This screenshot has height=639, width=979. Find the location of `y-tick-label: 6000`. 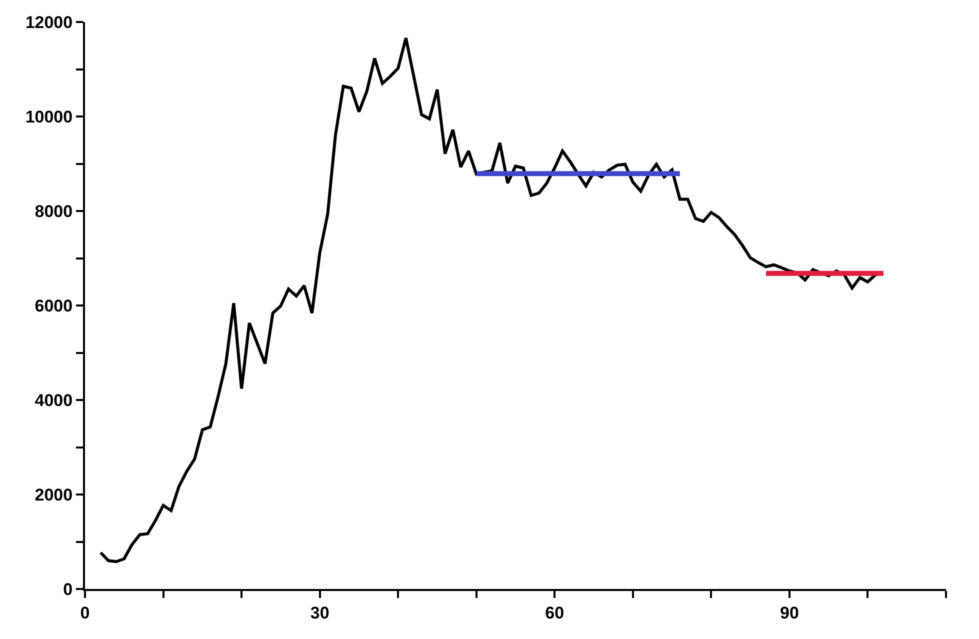

y-tick-label: 6000 is located at coordinates (53, 306).